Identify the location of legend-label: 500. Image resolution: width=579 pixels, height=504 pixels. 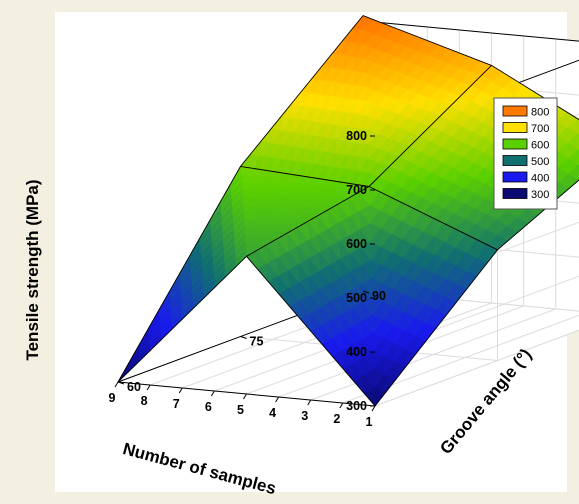
(540, 162).